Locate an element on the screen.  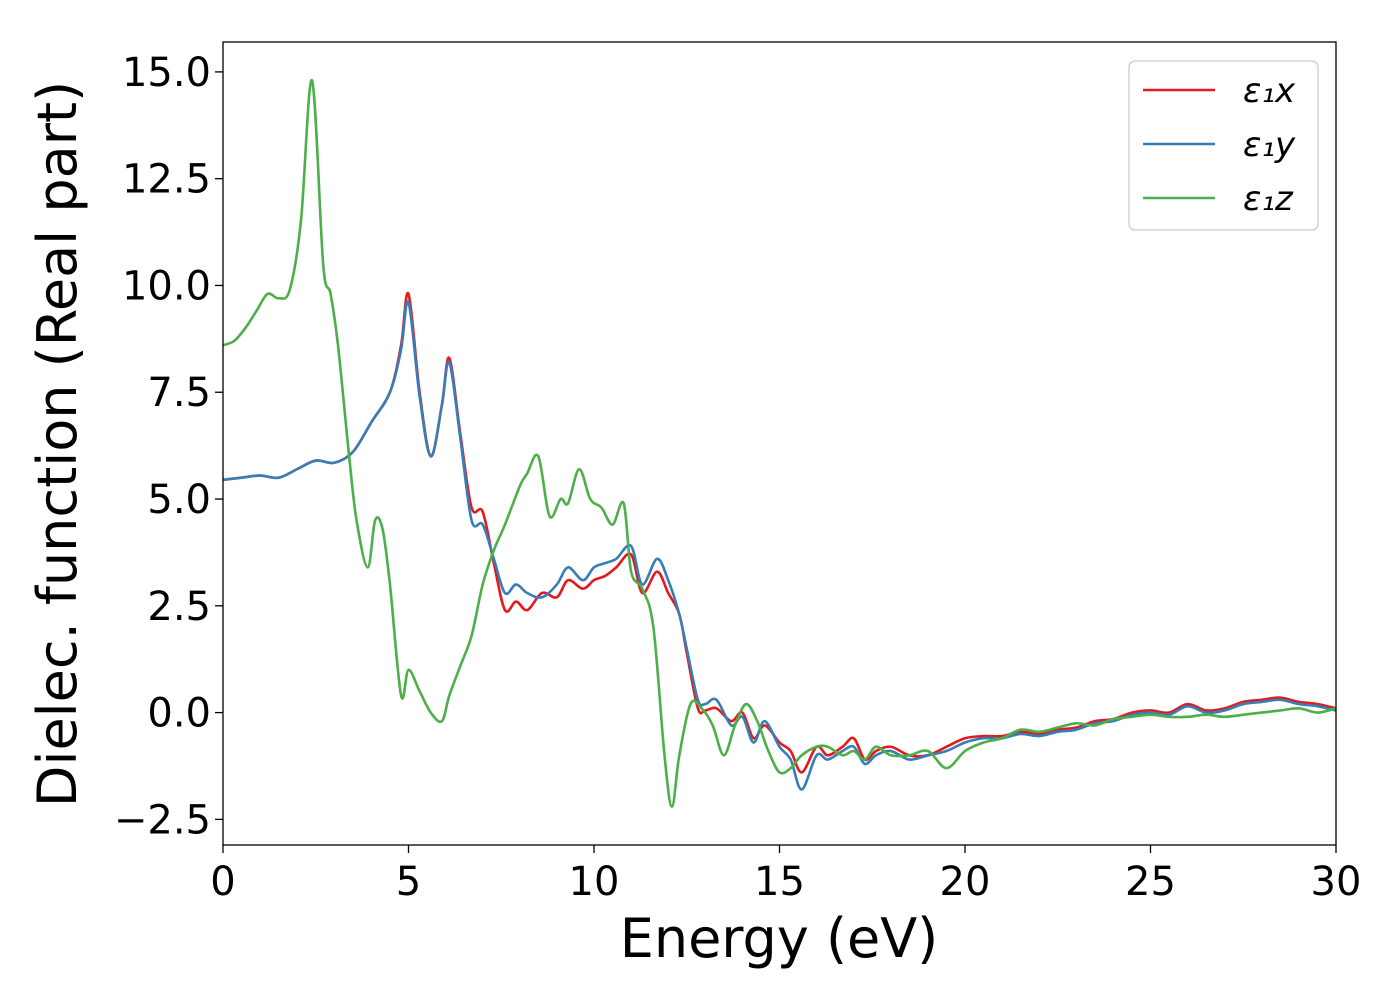
x-tick-label: 15 is located at coordinates (779, 882).